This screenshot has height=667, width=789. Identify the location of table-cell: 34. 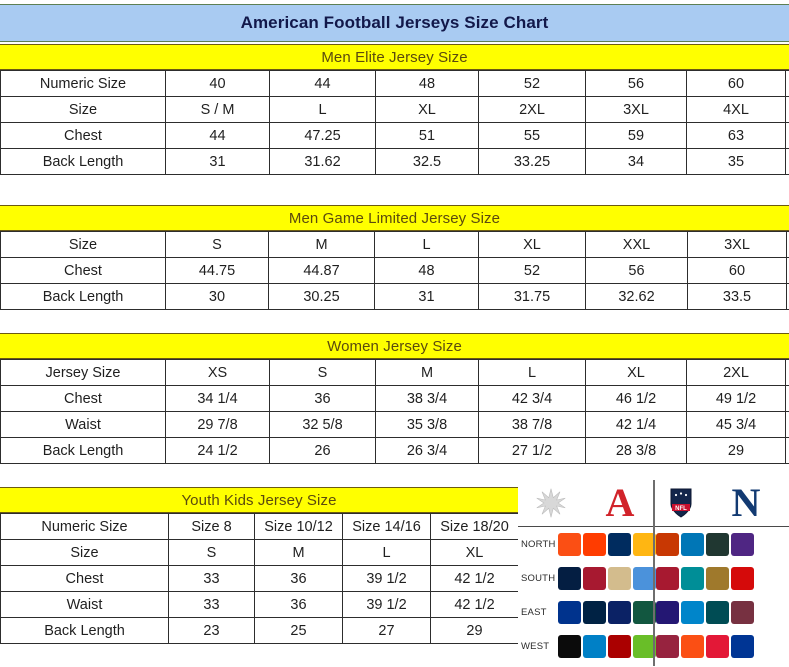
(636, 161).